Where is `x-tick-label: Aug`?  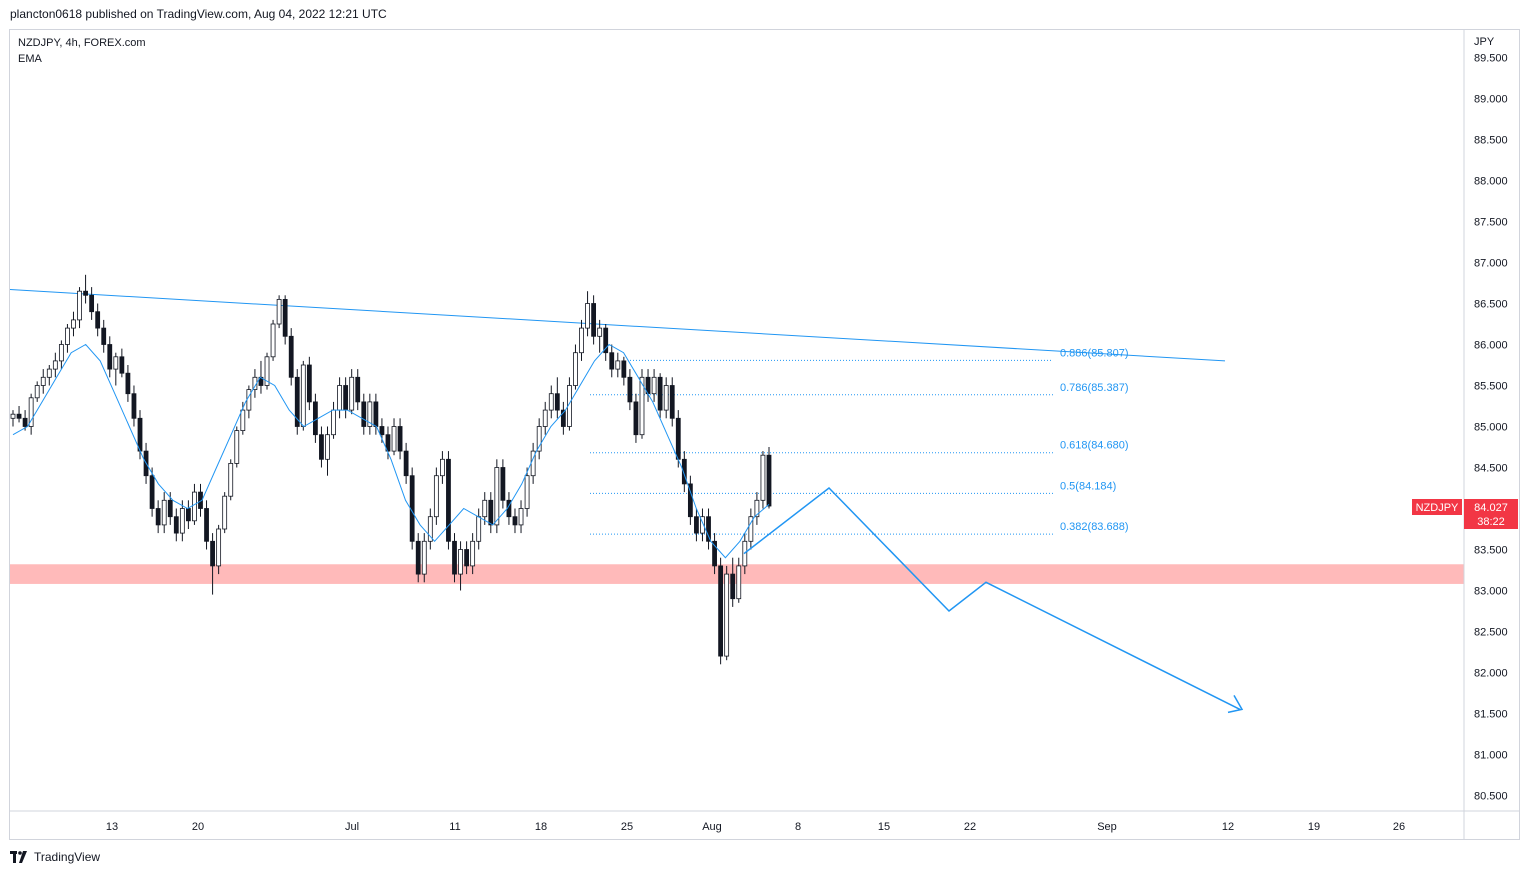
x-tick-label: Aug is located at coordinates (712, 827).